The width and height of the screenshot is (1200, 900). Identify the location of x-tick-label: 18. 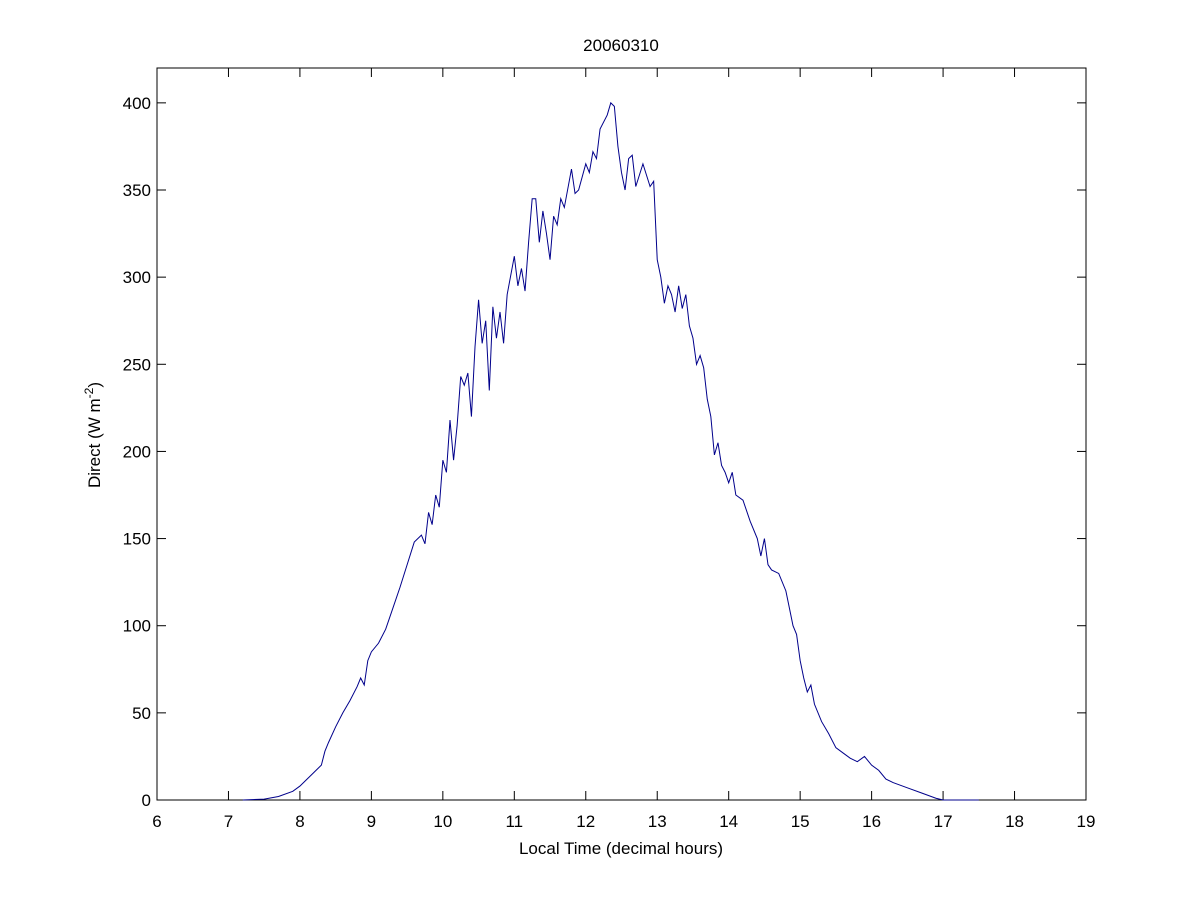
(1014, 821).